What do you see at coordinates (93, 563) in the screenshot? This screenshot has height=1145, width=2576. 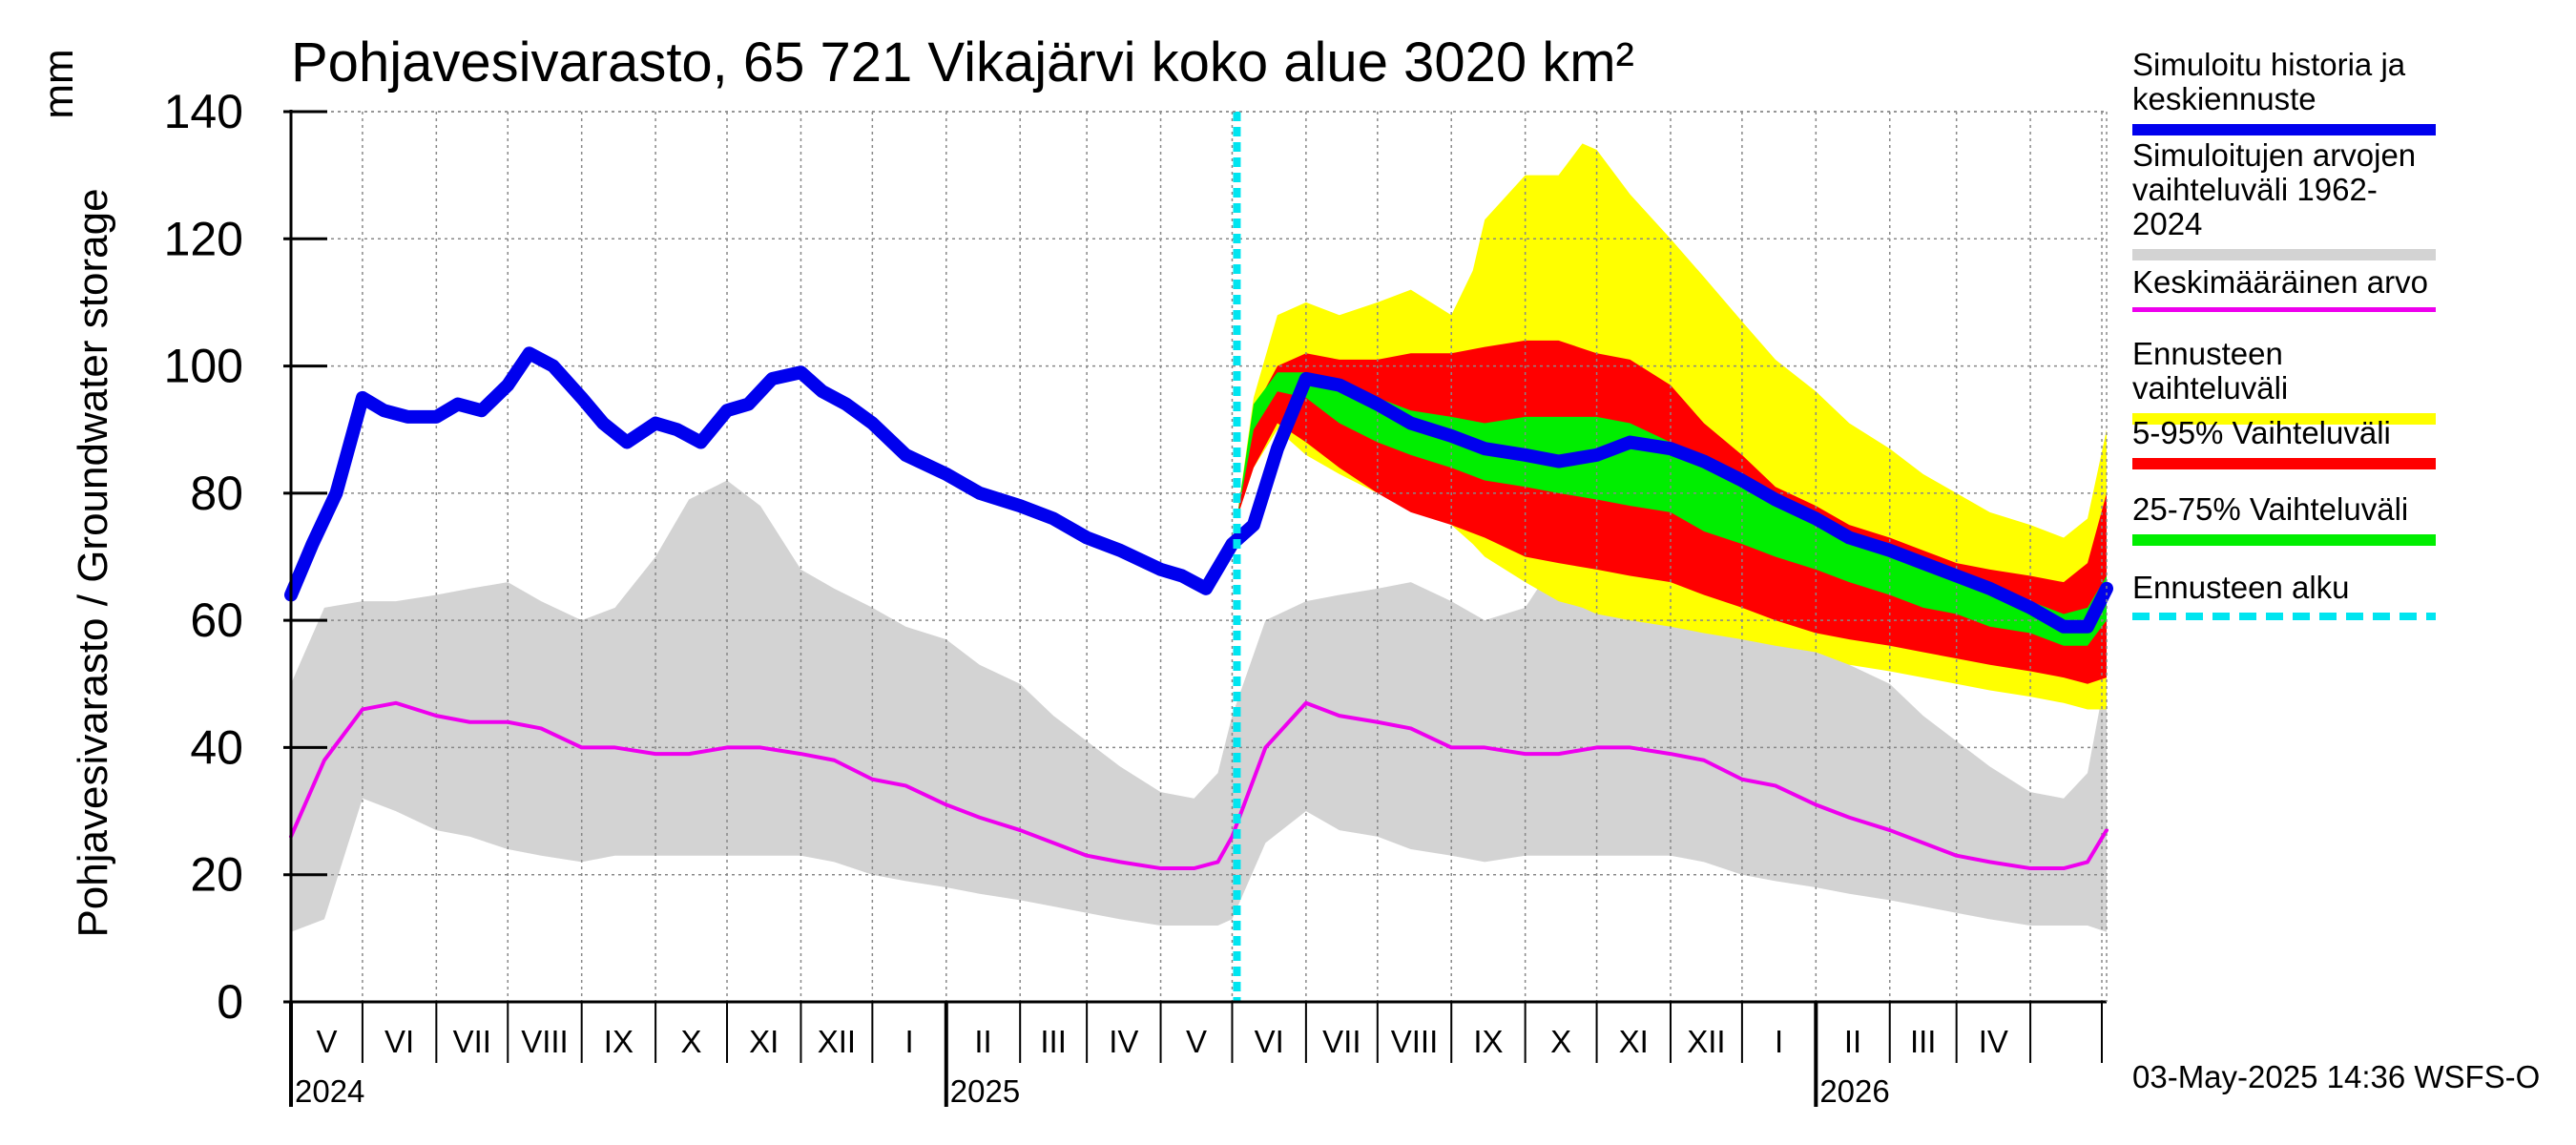 I see `y-axis-label: Pohjavesivarasto / Groundwater storage` at bounding box center [93, 563].